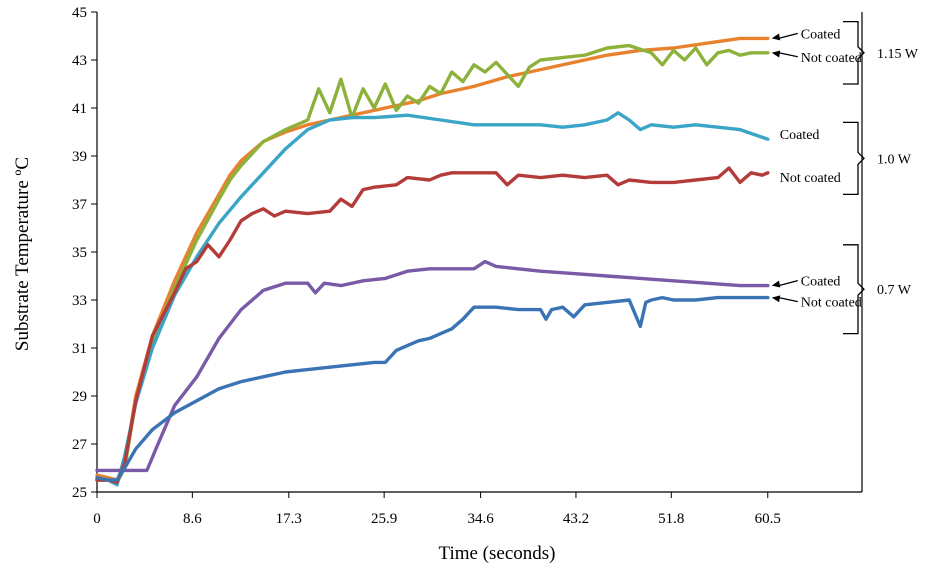 This screenshot has height=569, width=932. What do you see at coordinates (79, 301) in the screenshot?
I see `y-tick-label: 33` at bounding box center [79, 301].